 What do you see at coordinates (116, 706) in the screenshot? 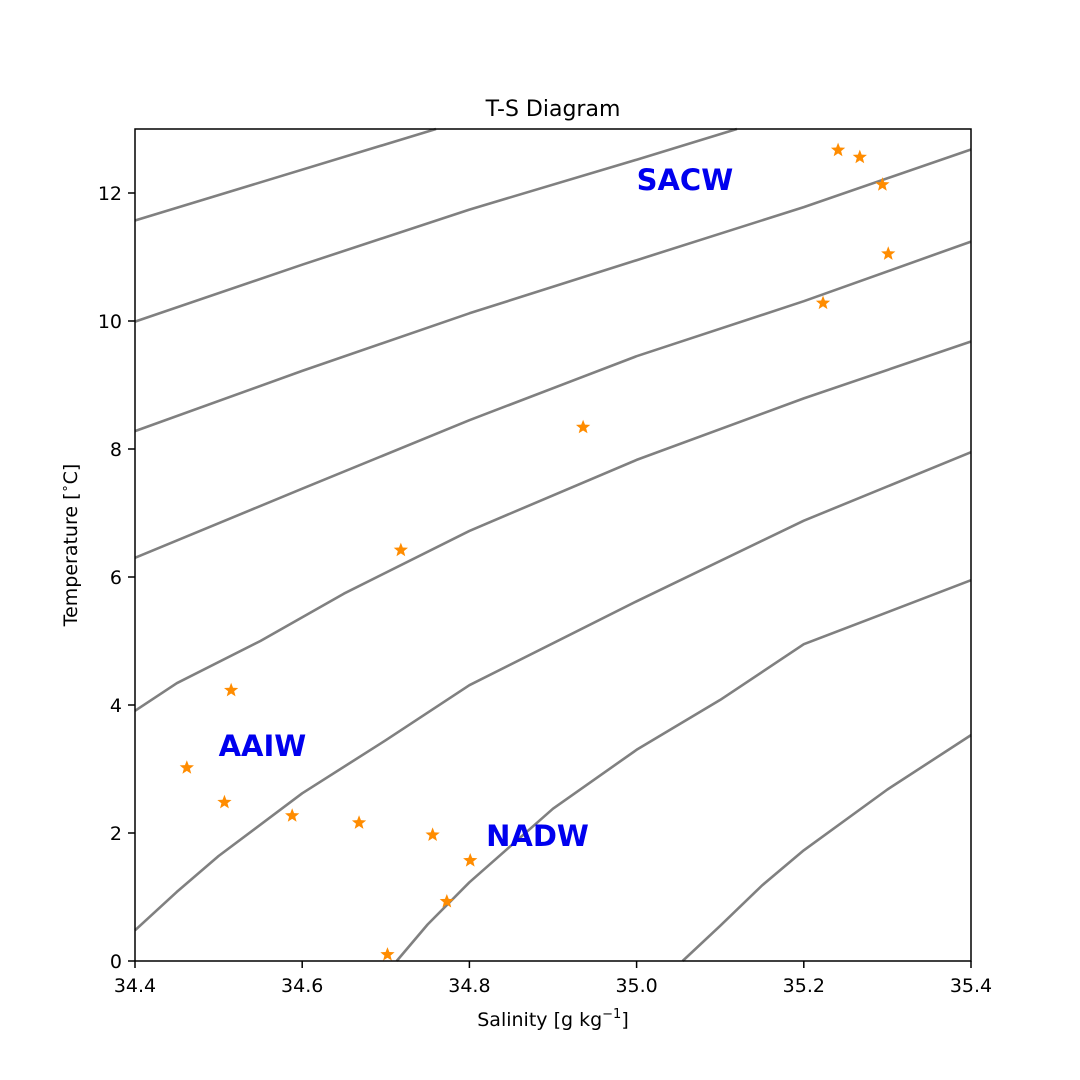
I see `y-tick-label: 4` at bounding box center [116, 706].